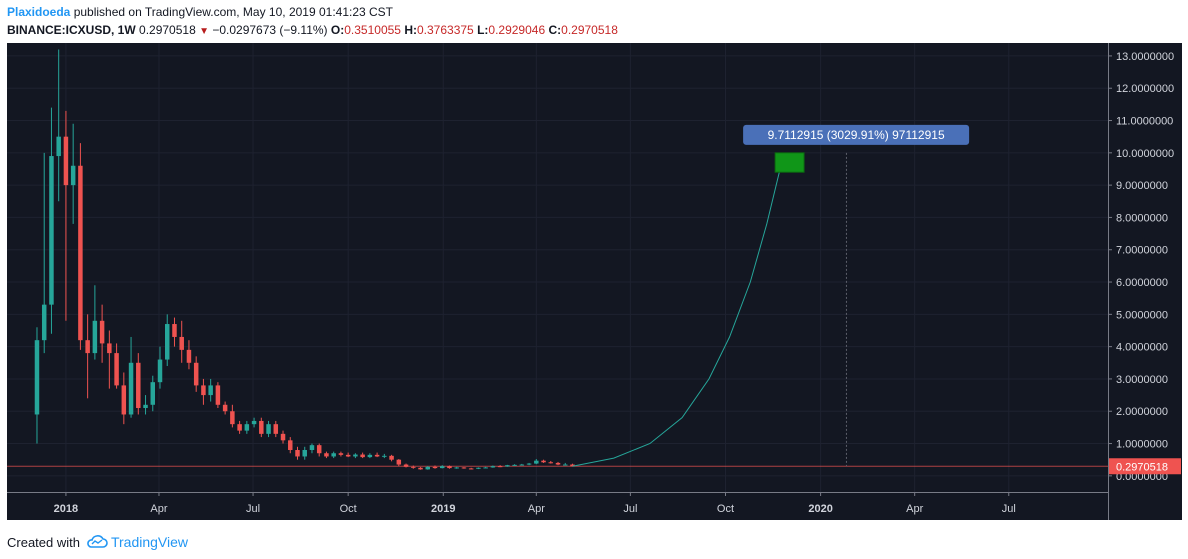  What do you see at coordinates (1145, 57) in the screenshot?
I see `price-tick-label: 13.0000000` at bounding box center [1145, 57].